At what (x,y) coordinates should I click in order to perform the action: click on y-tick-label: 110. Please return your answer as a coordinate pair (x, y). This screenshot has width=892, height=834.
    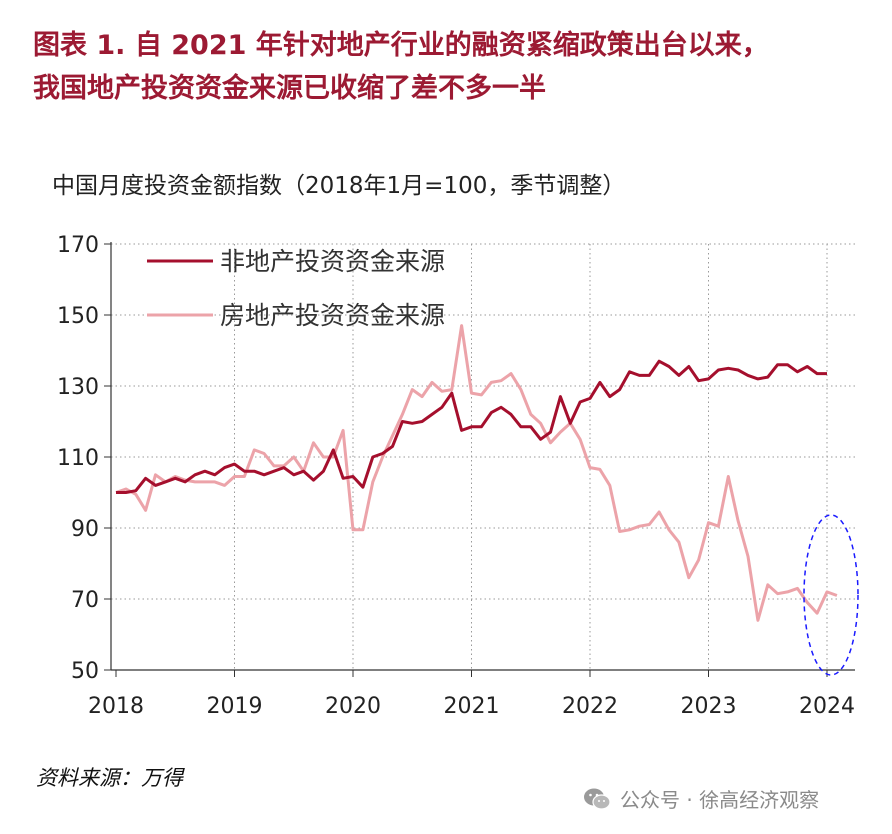
    Looking at the image, I should click on (78, 458).